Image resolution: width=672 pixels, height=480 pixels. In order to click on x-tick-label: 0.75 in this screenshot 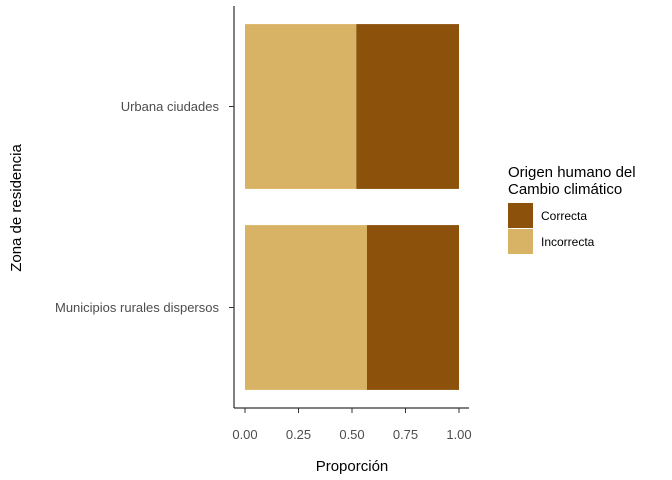, I will do `click(405, 434)`.